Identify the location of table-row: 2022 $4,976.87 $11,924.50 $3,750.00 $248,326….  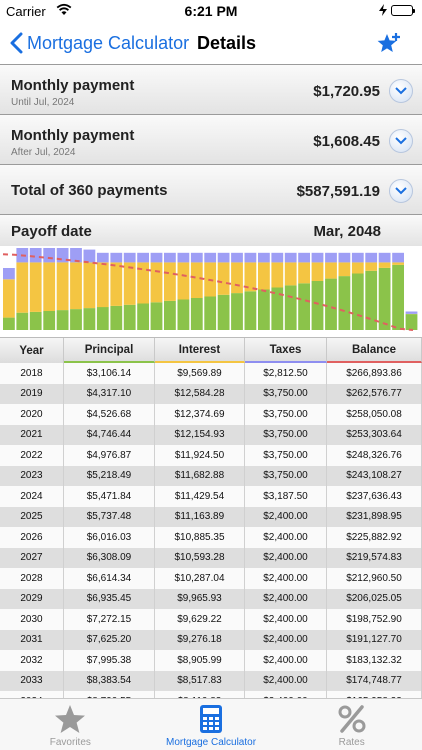
(211, 455).